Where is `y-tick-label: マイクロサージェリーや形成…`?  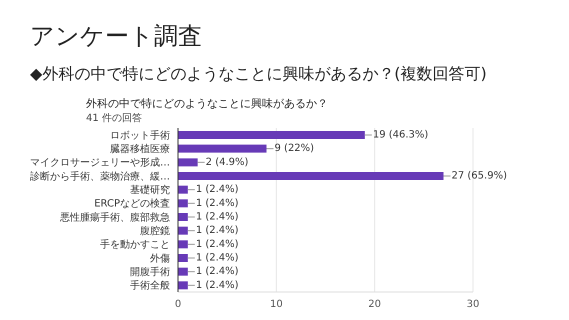
y-tick-label: マイクロサージェリーや形成… is located at coordinates (100, 162).